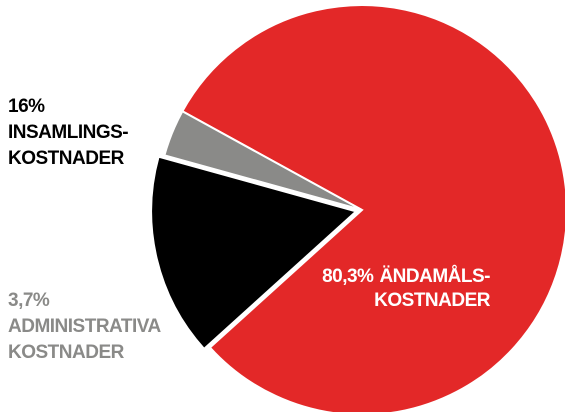  What do you see at coordinates (26, 106) in the screenshot?
I see `value-label: 16%` at bounding box center [26, 106].